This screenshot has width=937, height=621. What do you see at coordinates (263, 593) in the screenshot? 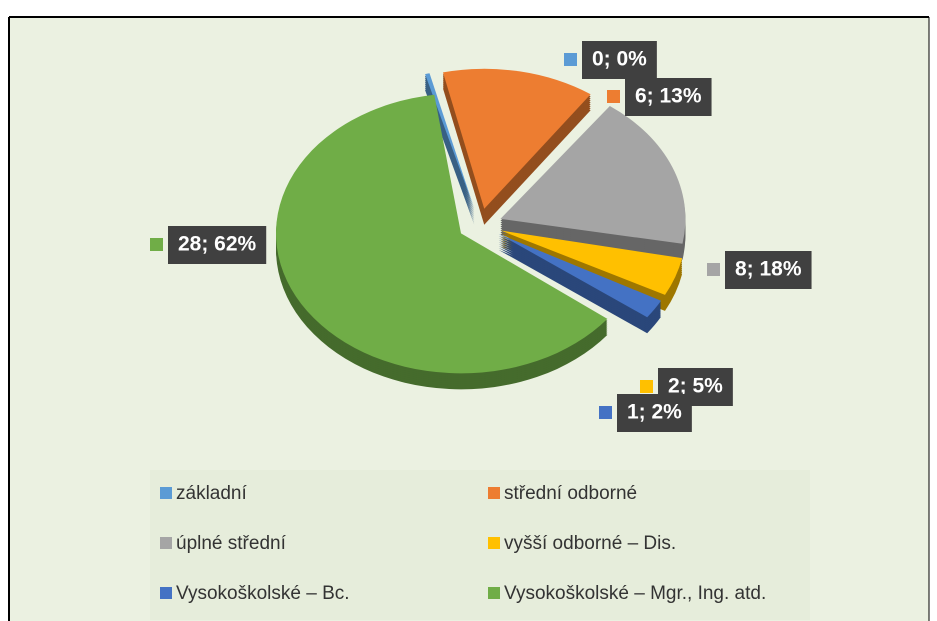
I see `legend-label: Vysokoškolské – Bc.` at bounding box center [263, 593].